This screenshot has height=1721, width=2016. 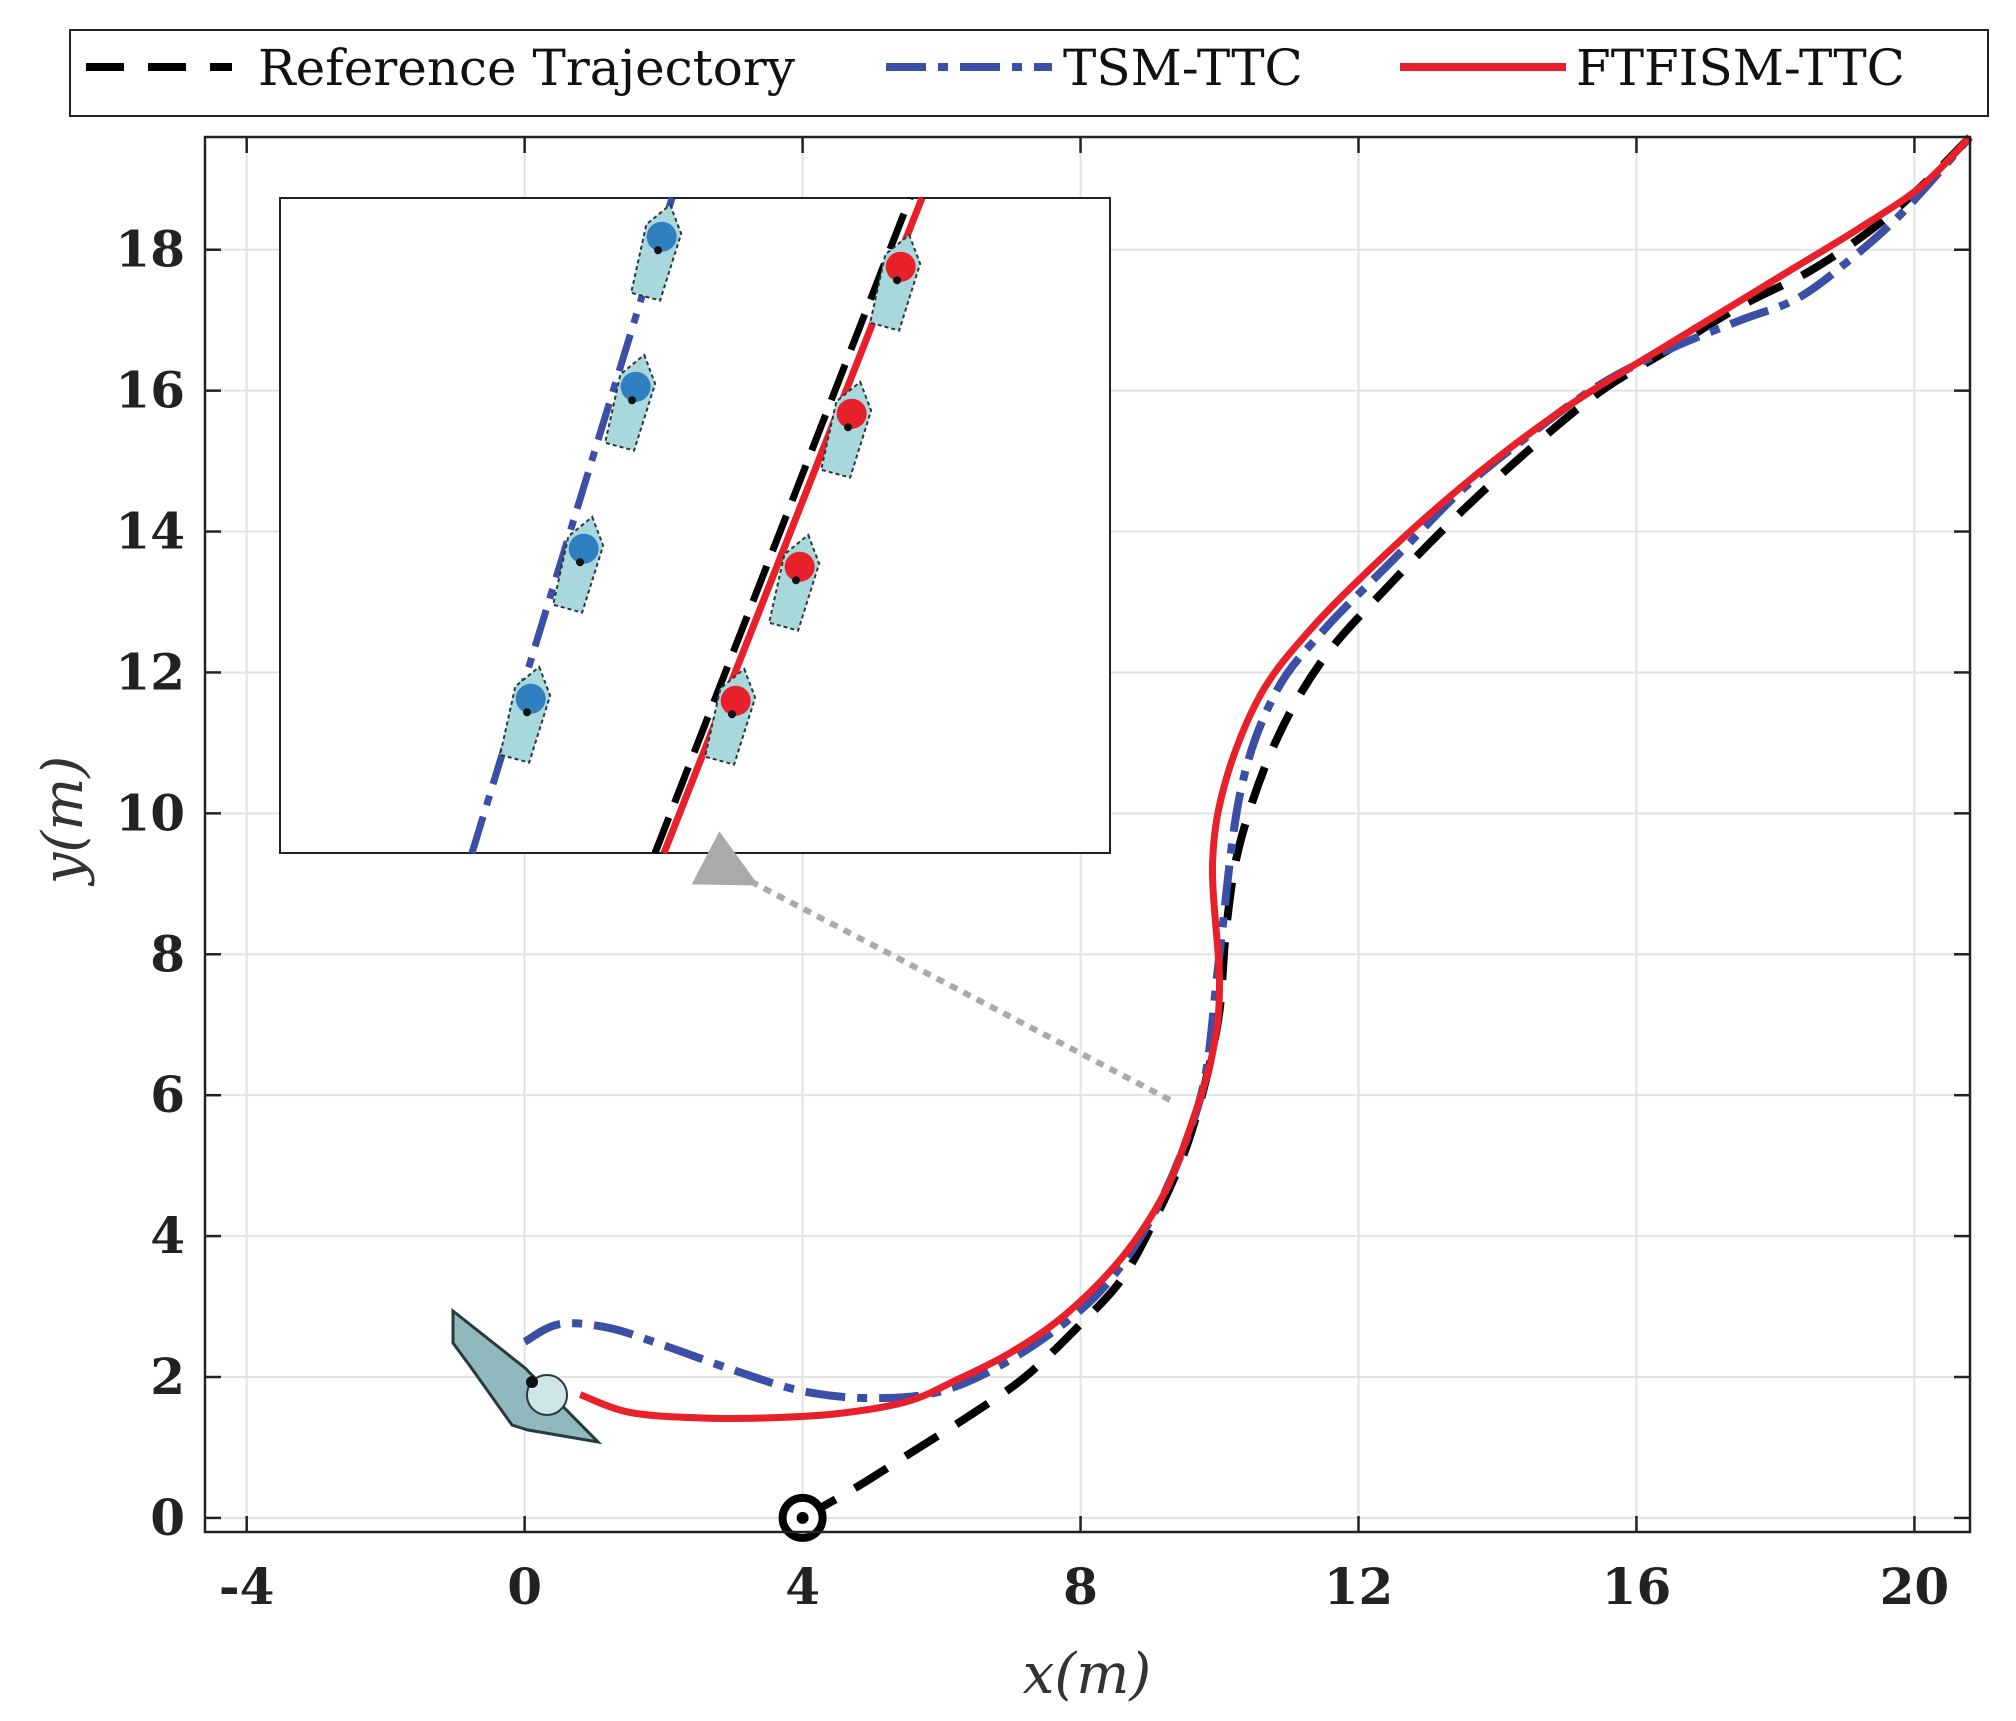 What do you see at coordinates (527, 68) in the screenshot?
I see `legend-label-reference: Reference Trajectory` at bounding box center [527, 68].